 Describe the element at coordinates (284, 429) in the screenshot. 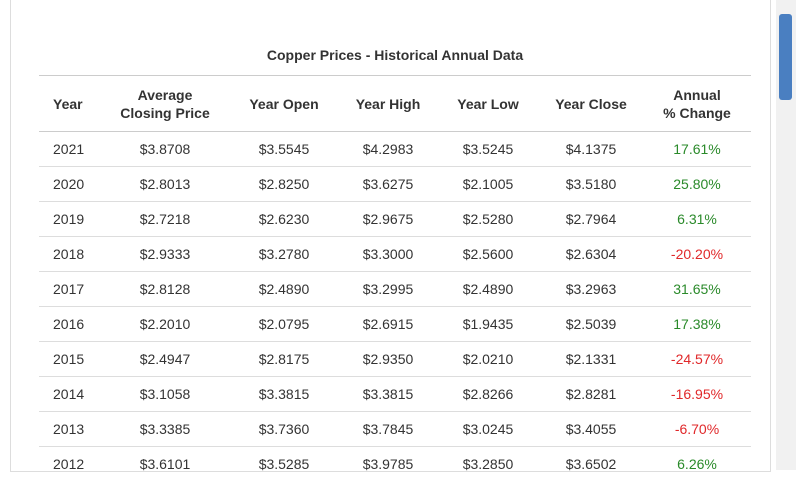

I see `table-cell: $3.7360` at that location.